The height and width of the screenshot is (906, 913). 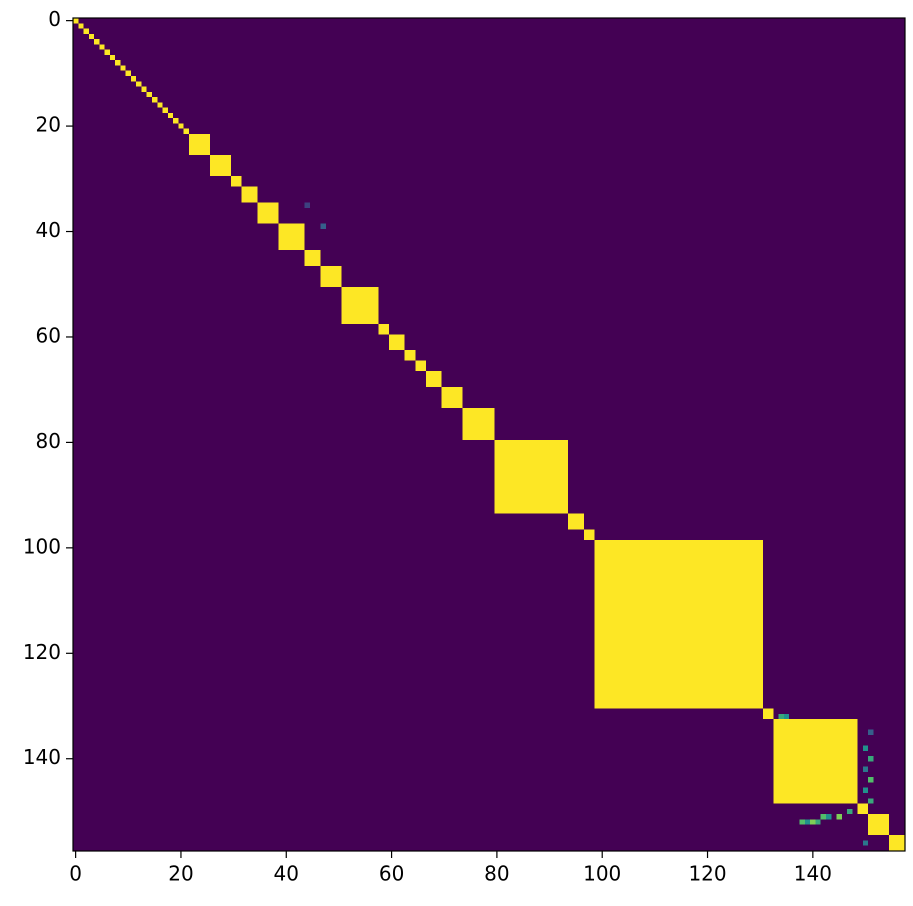 I want to click on x-tick-label: 140, so click(x=813, y=874).